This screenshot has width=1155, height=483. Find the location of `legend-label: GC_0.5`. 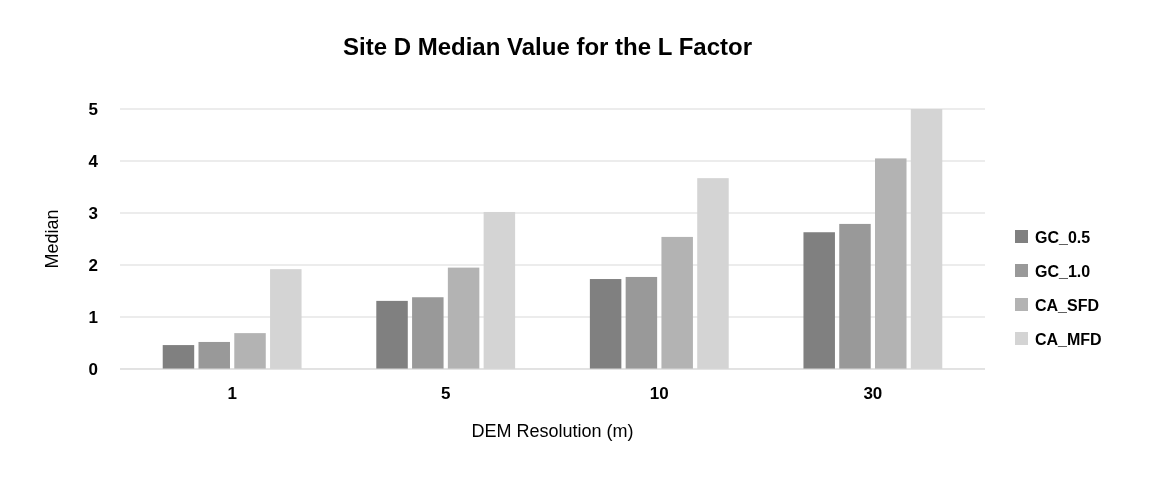

legend-label: GC_0.5 is located at coordinates (1063, 237).